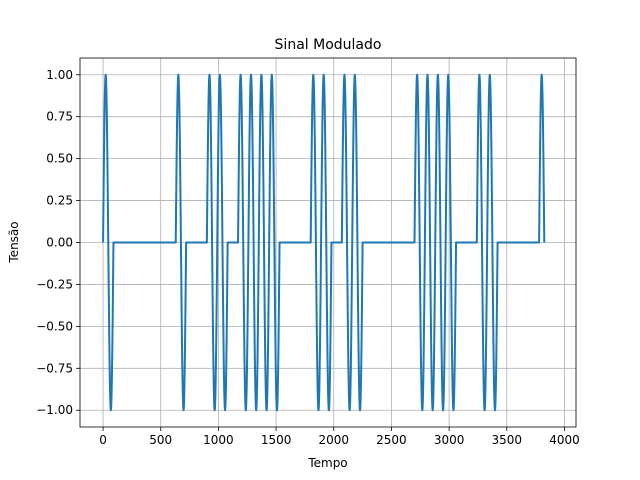 Image resolution: width=640 pixels, height=480 pixels. I want to click on x-tick-label: 0, so click(103, 440).